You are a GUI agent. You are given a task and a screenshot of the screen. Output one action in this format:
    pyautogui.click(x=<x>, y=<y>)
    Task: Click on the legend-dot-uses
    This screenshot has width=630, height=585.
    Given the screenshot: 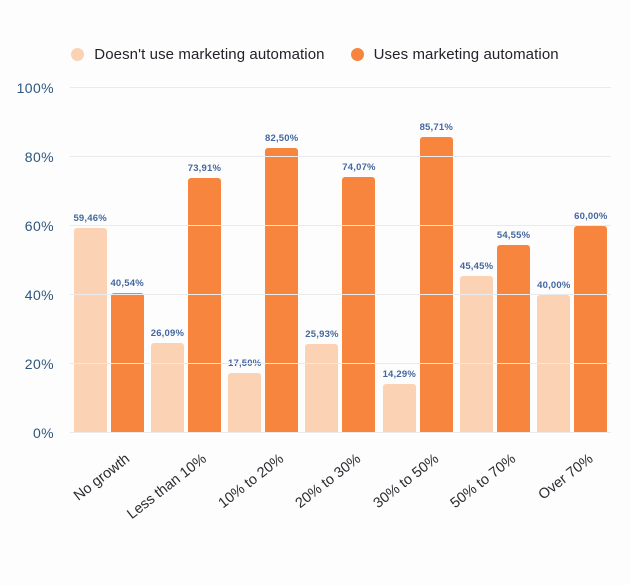 What is the action you would take?
    pyautogui.click(x=357, y=54)
    